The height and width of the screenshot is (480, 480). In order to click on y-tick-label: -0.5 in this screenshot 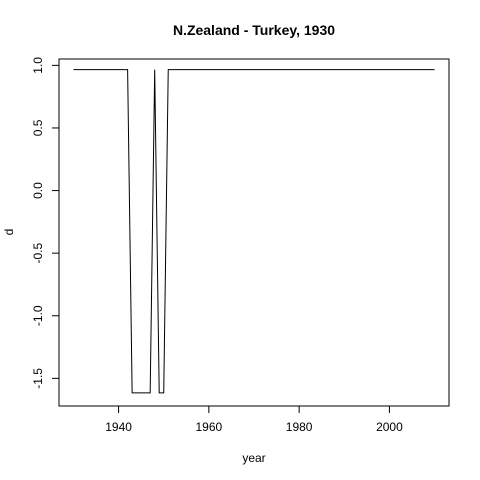, I will do `click(38, 252)`.